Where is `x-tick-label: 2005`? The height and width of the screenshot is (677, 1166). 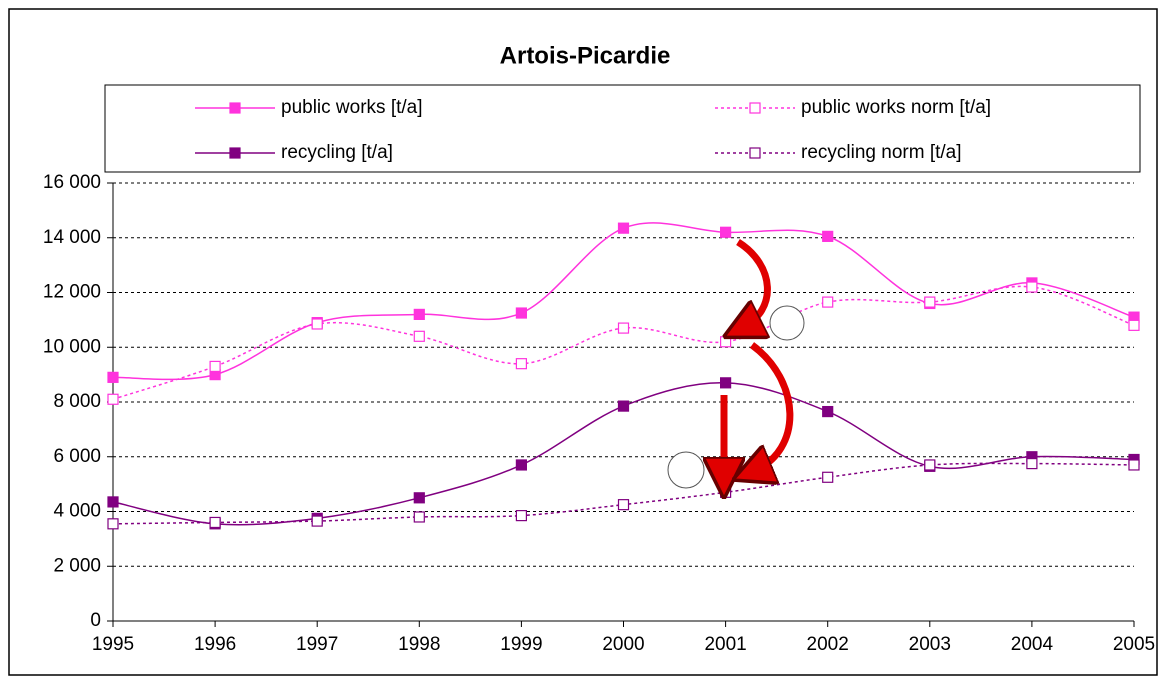
x-tick-label: 2005 is located at coordinates (1134, 644).